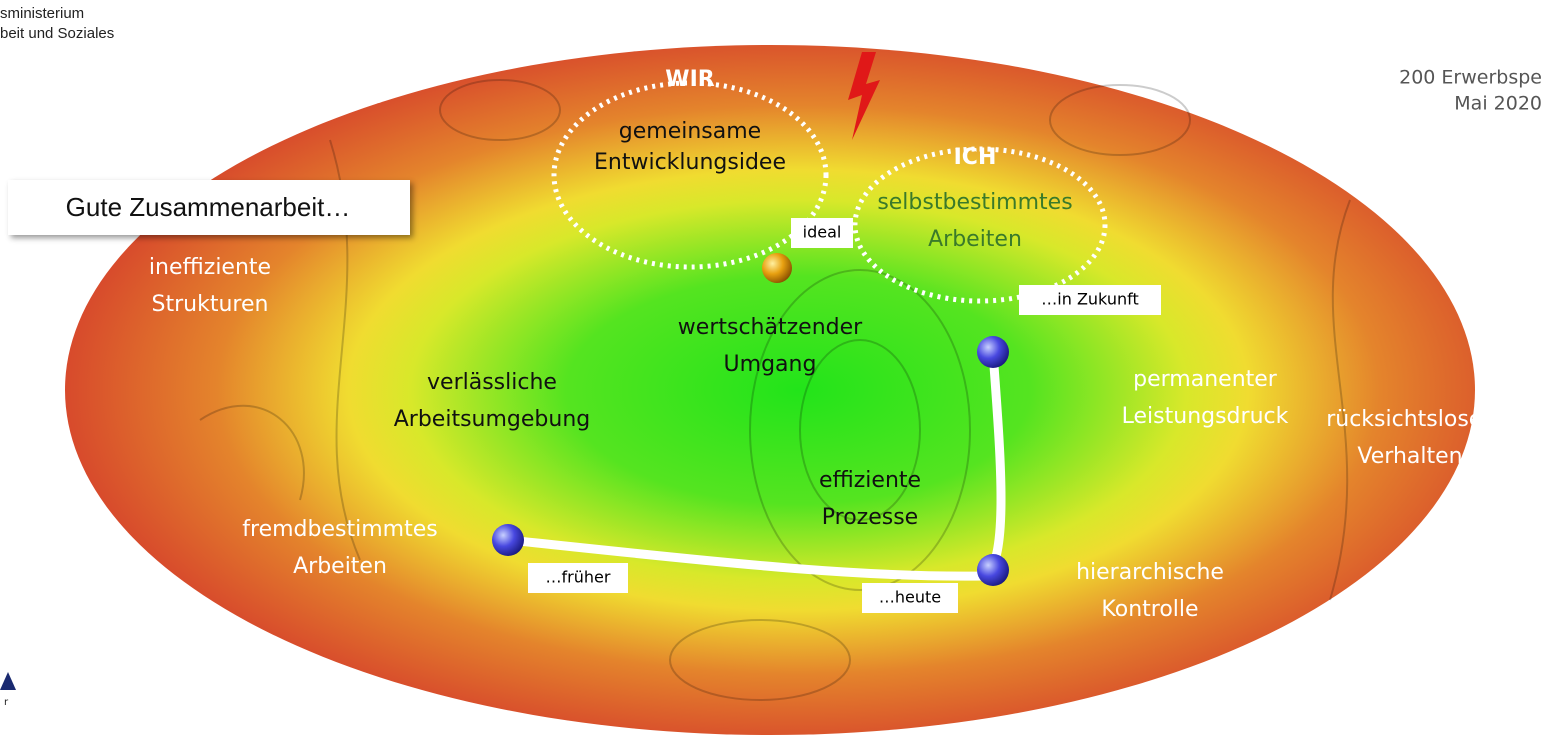 This screenshot has width=1542, height=739. I want to click on path, so click(754, 464).